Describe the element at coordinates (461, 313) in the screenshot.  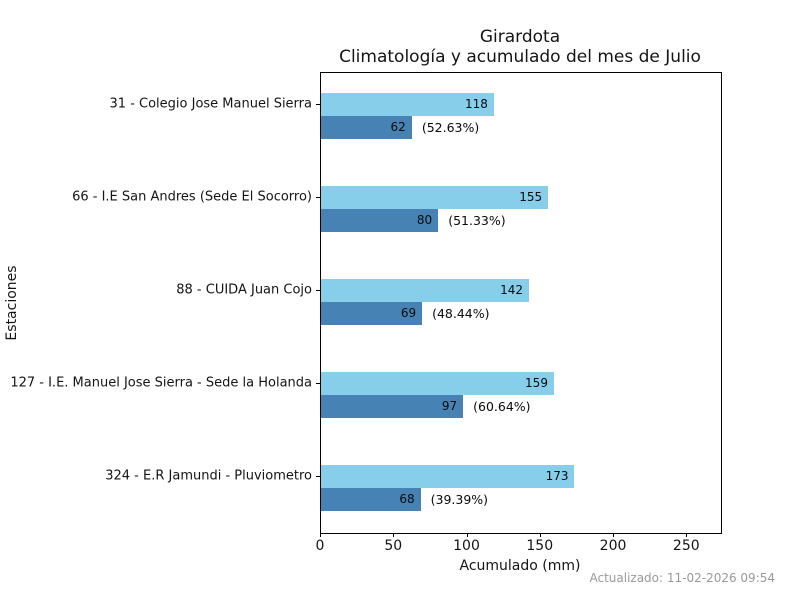
I see `percentage-label: (48.44%)` at that location.